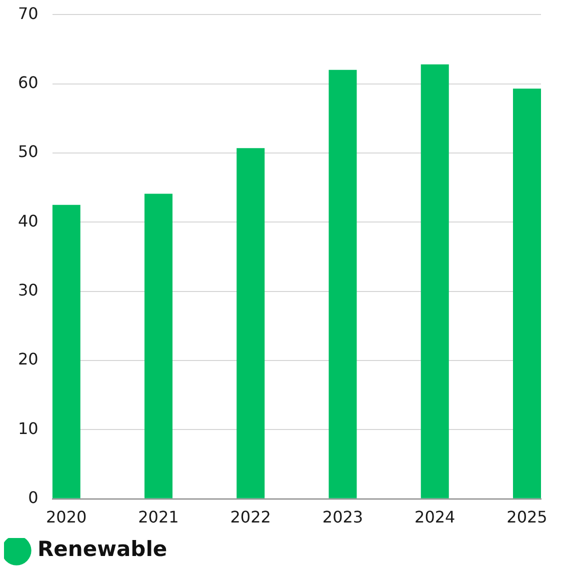 This screenshot has width=563, height=568. I want to click on x-tick-label: 2024, so click(435, 517).